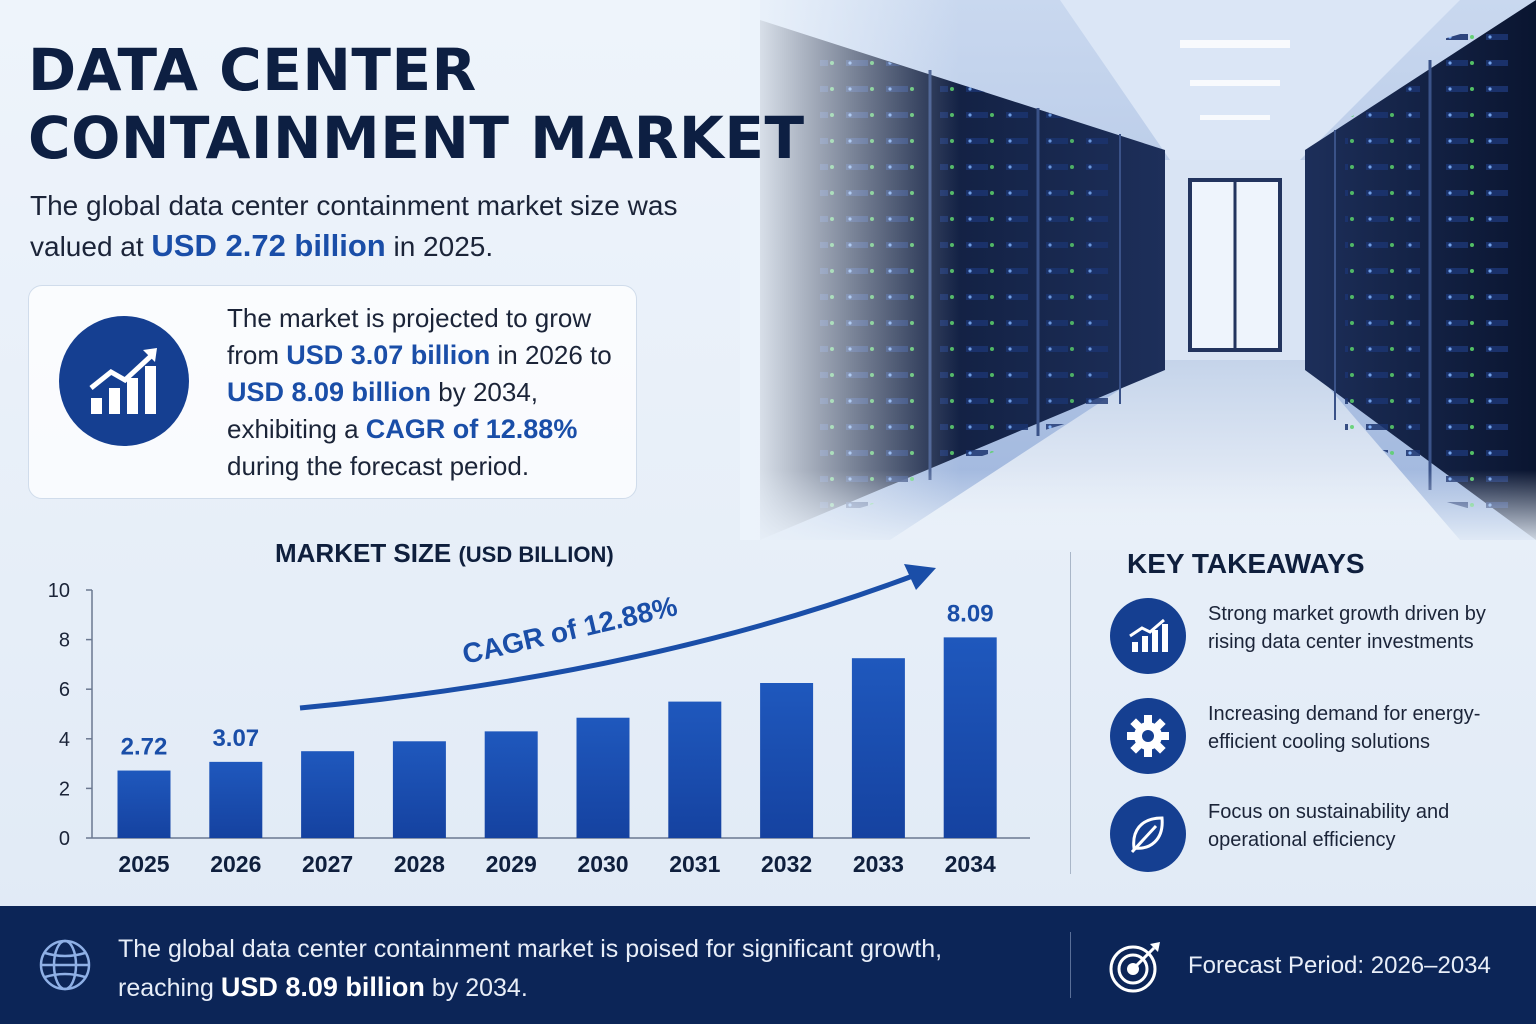 This screenshot has width=1536, height=1024. Describe the element at coordinates (235, 738) in the screenshot. I see `data-label: 3.07` at that location.